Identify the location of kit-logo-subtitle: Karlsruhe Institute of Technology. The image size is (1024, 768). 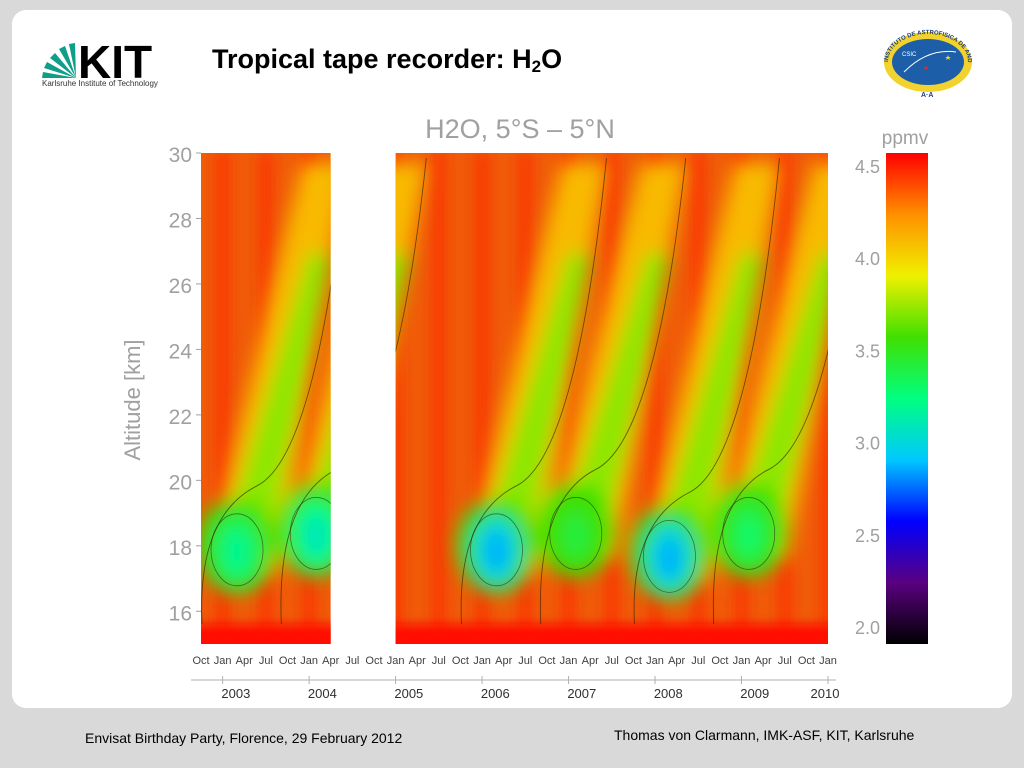
(100, 83).